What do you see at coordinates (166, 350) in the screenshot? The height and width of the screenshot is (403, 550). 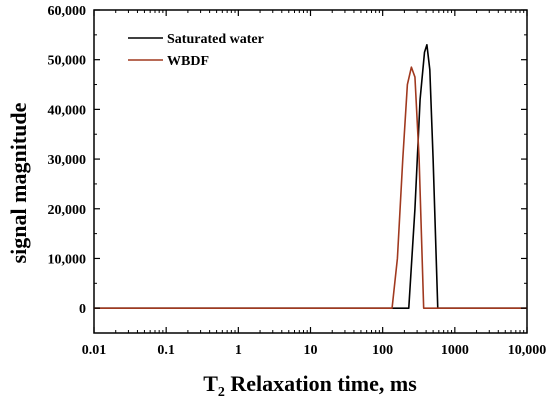 I see `x-tick-label: 0.1` at bounding box center [166, 350].